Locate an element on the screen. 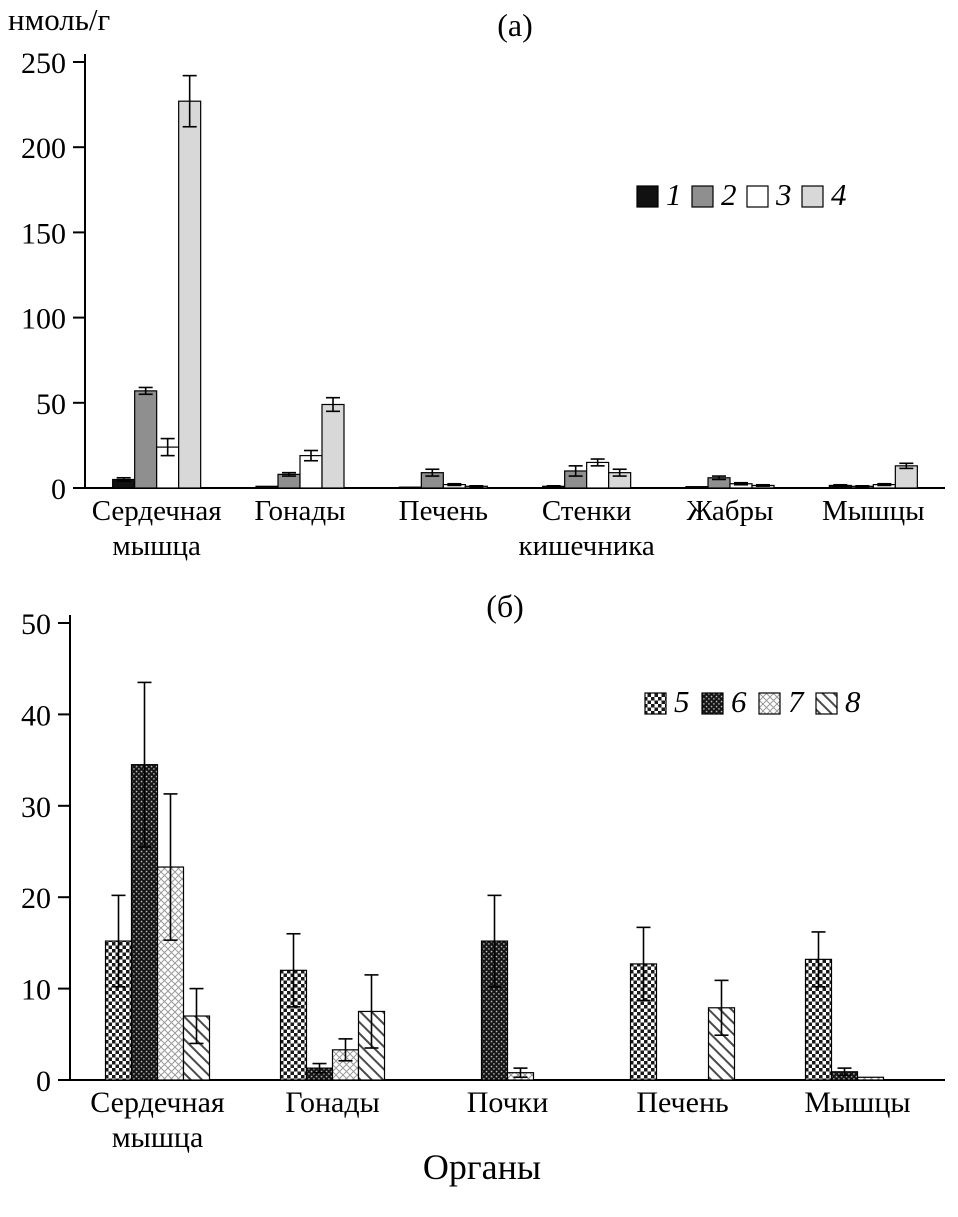 The width and height of the screenshot is (958, 1217). legend-label-4: 4 is located at coordinates (839, 194).